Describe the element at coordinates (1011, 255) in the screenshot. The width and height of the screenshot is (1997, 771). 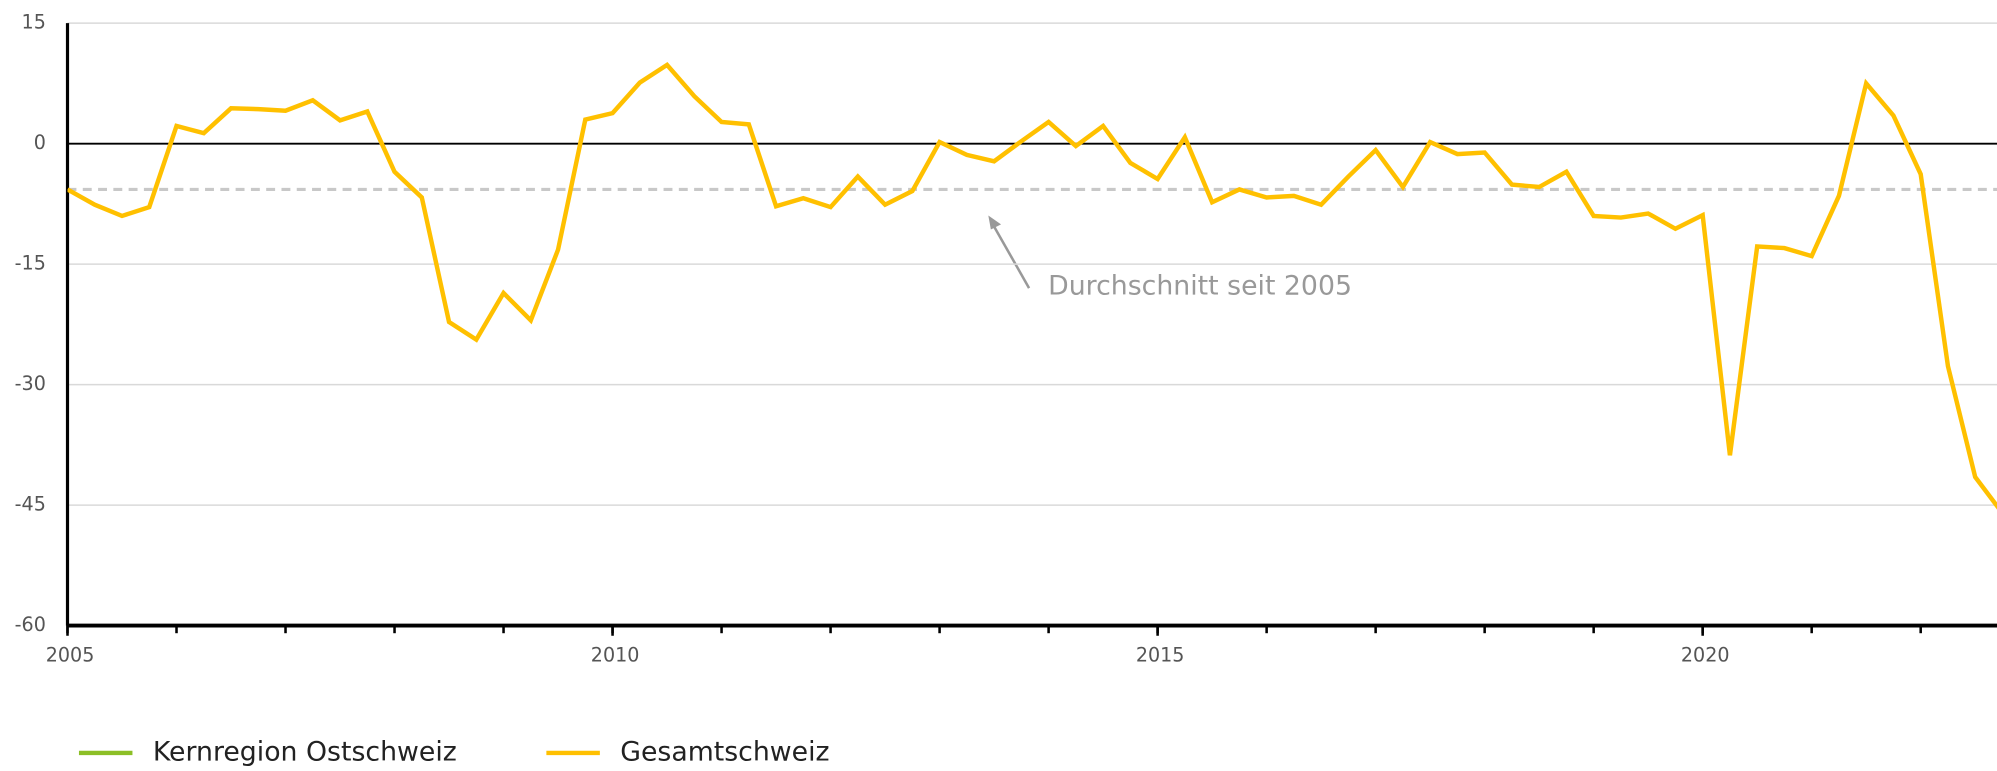
I see `annotation-arrow` at that location.